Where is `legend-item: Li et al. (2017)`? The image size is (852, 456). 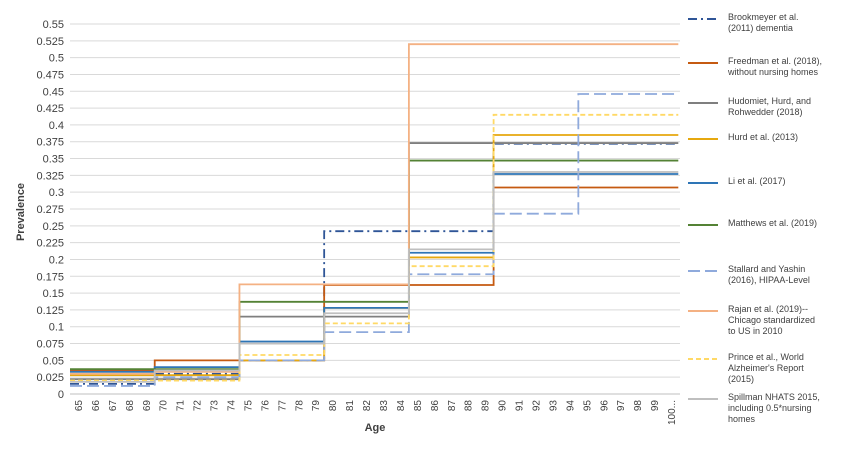
legend-item: Li et al. (2017) is located at coordinates (766, 185).